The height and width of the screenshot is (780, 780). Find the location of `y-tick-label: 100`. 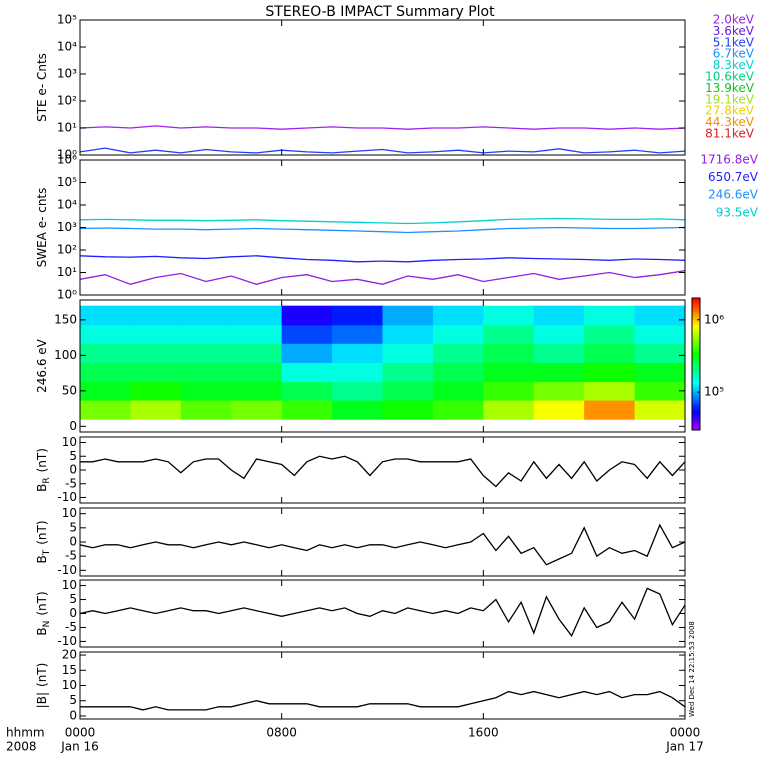

y-tick-label: 100 is located at coordinates (65, 355).